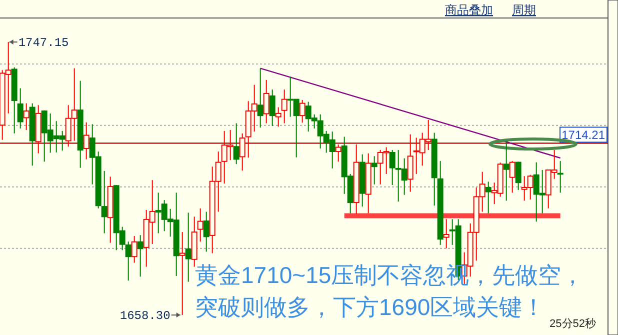 The height and width of the screenshot is (335, 618). What do you see at coordinates (584, 135) in the screenshot?
I see `ref-line-label: 1714.21` at bounding box center [584, 135].